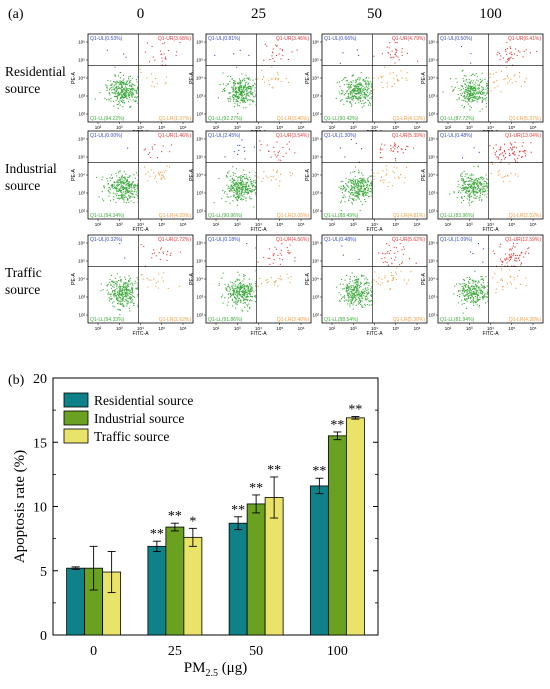  Describe the element at coordinates (256, 651) in the screenshot. I see `x-tick-label: 50` at that location.